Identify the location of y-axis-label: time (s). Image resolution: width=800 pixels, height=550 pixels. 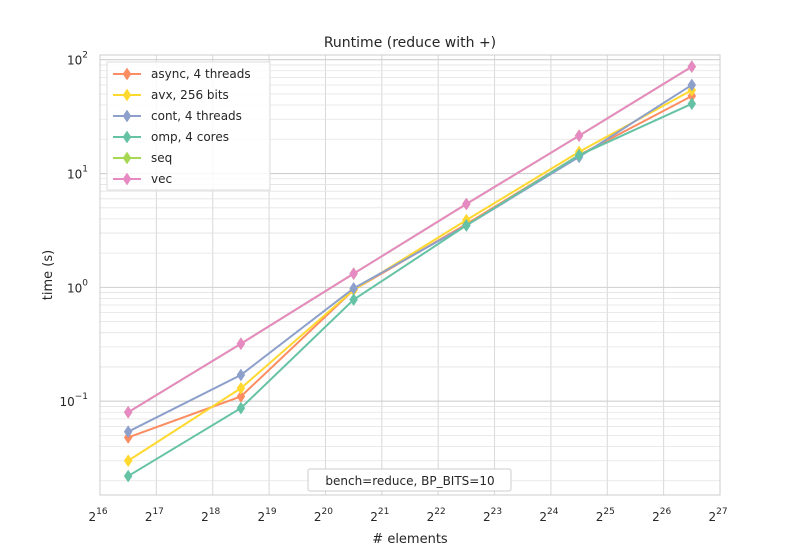
(48, 275).